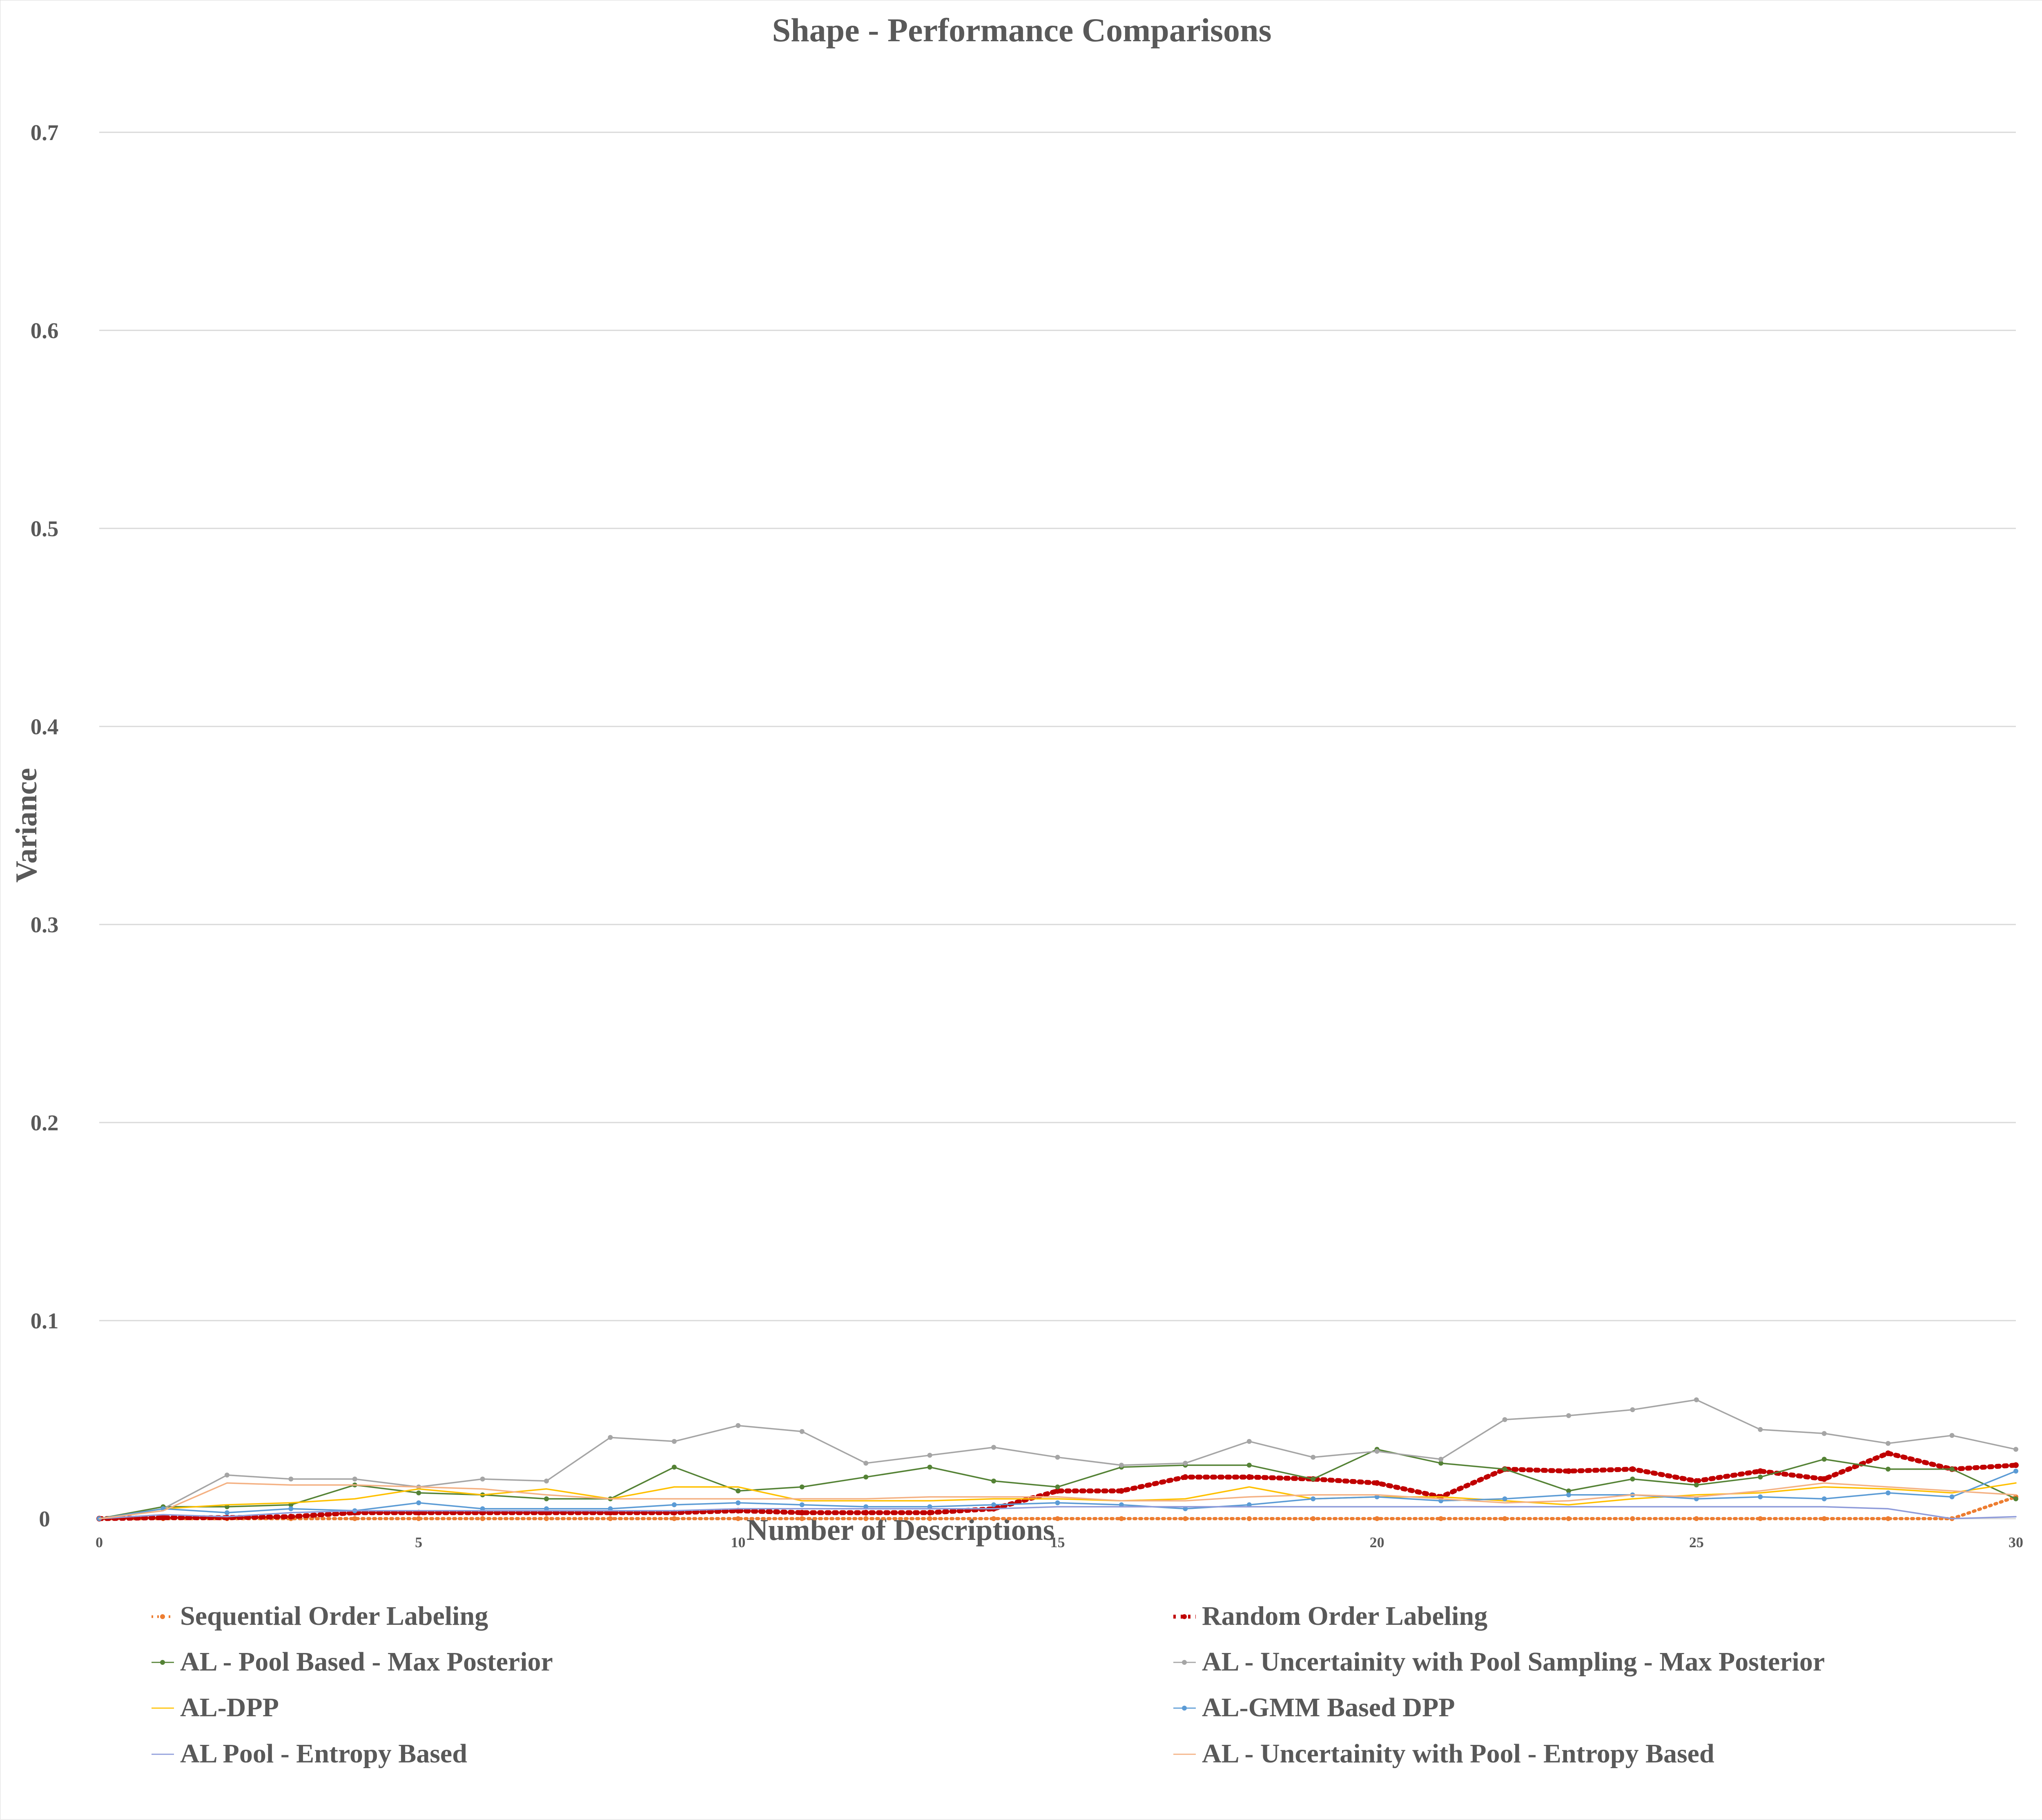  What do you see at coordinates (1057, 1501) in the screenshot?
I see `series-line` at bounding box center [1057, 1501].